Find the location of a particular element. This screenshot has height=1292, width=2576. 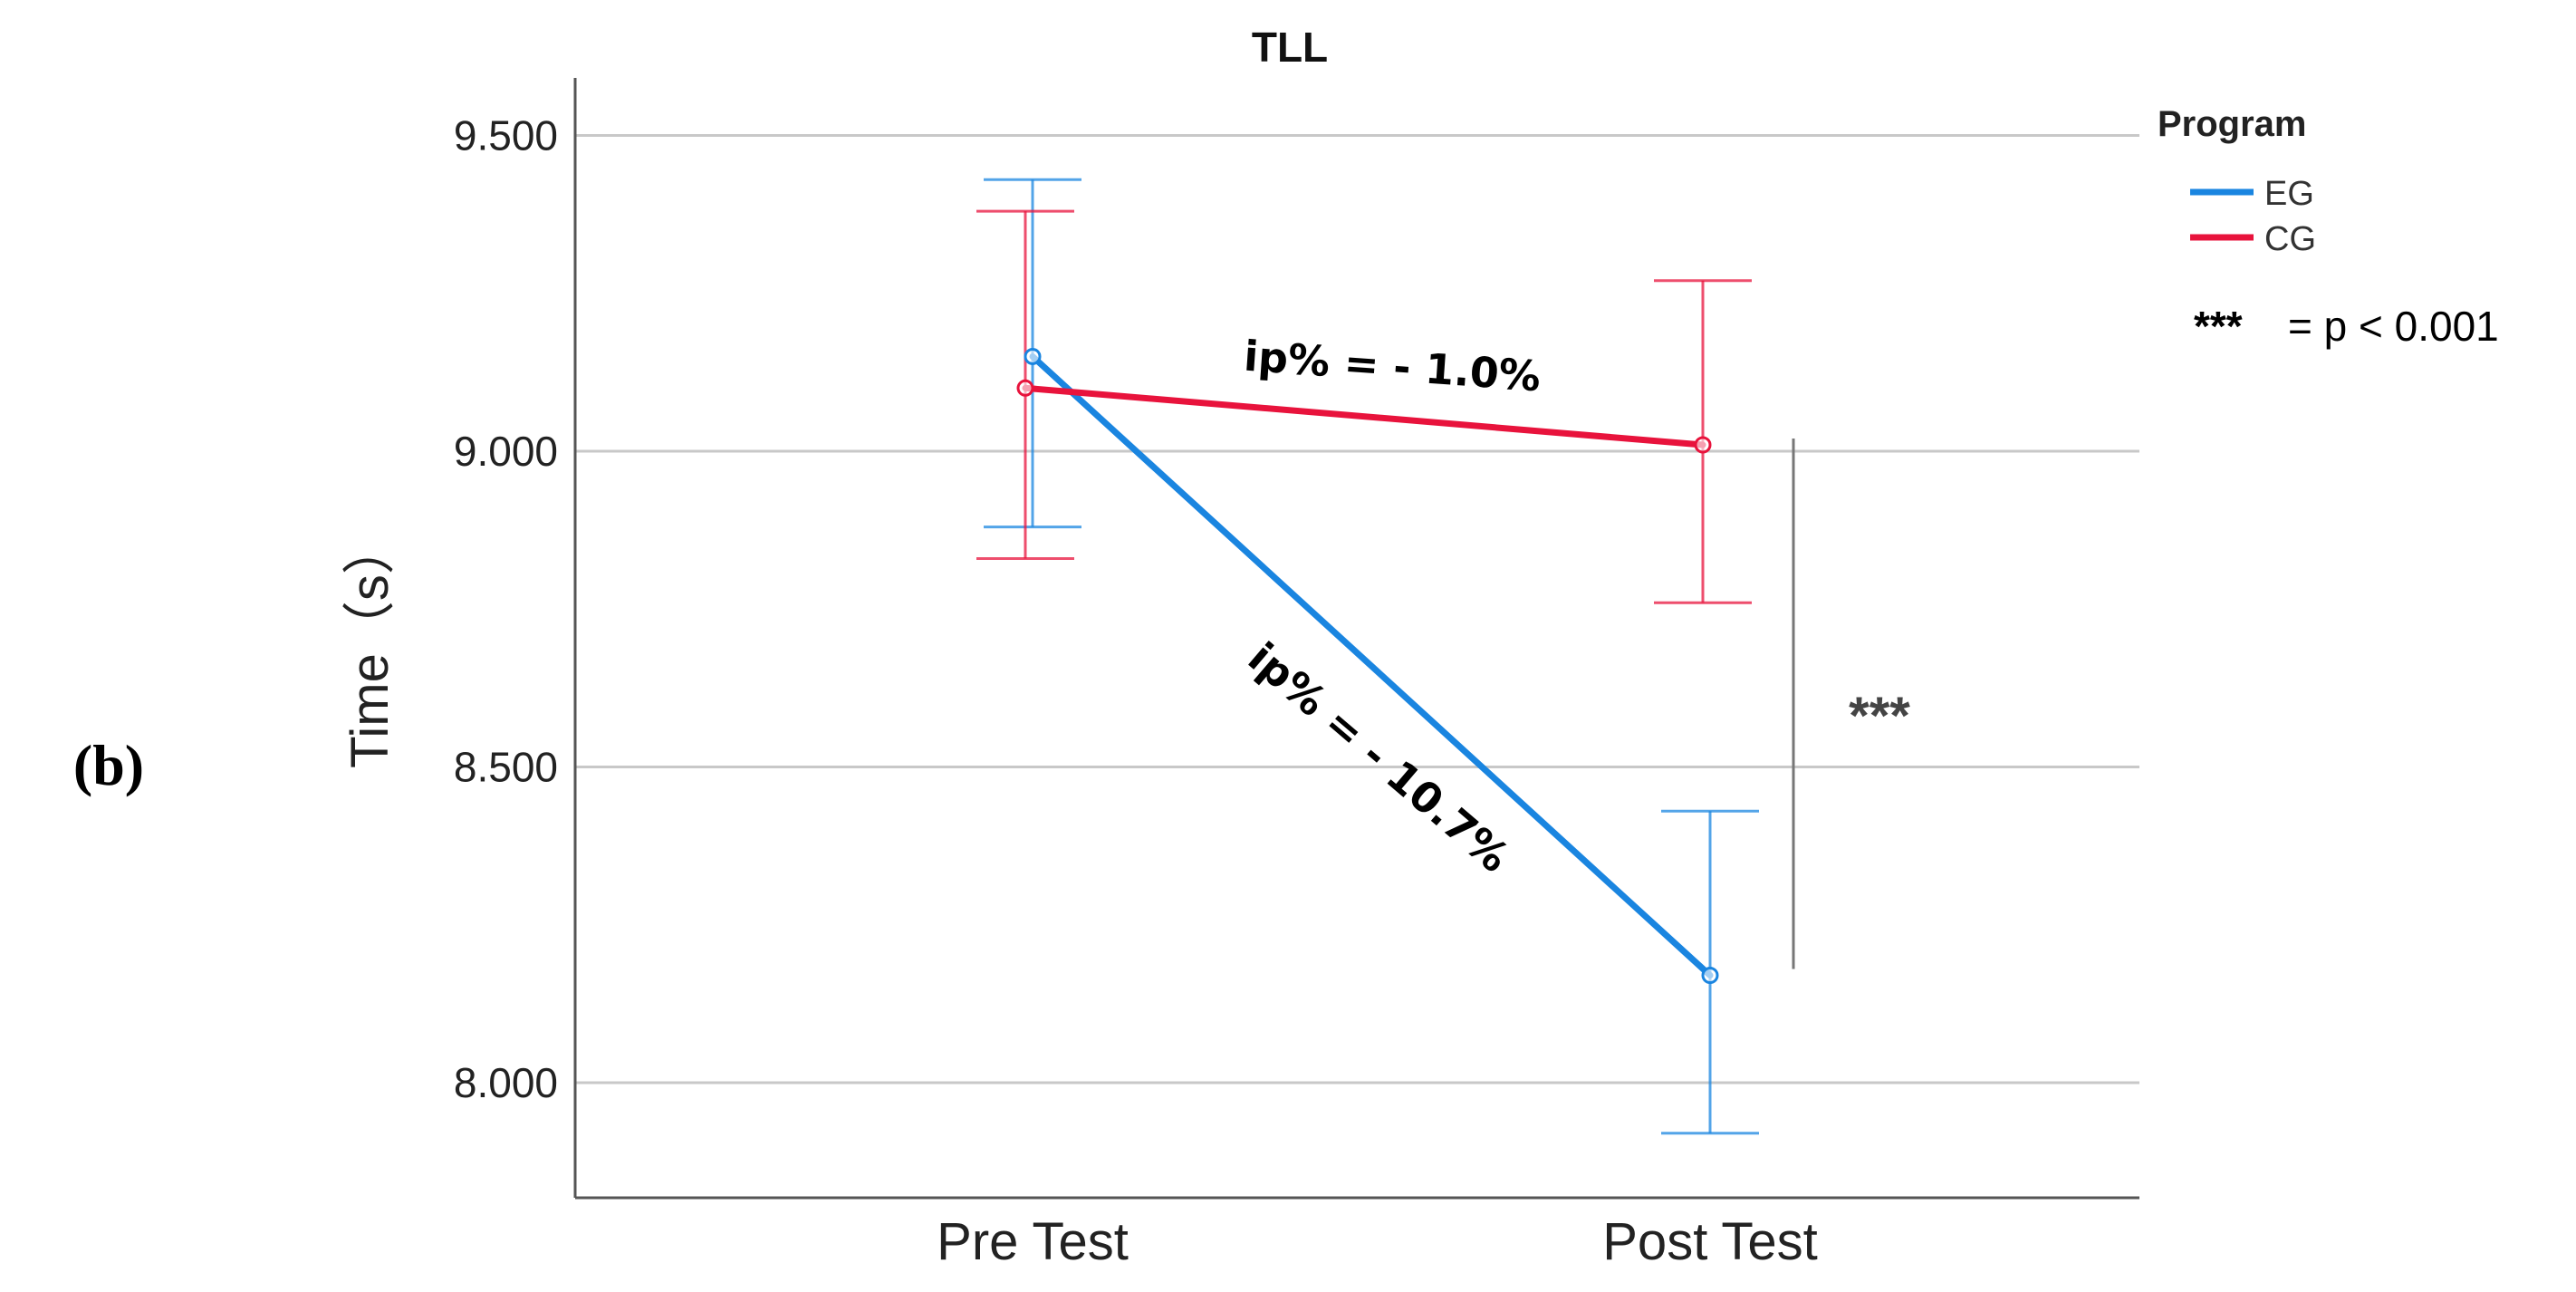

x-tick-labels: Pre Test Post Test is located at coordinates (1377, 1241).